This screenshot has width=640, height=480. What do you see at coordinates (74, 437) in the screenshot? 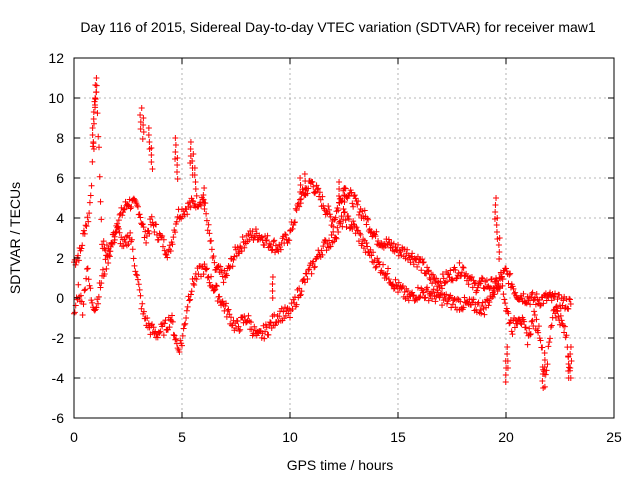
I see `x-tick-label: 0` at bounding box center [74, 437].